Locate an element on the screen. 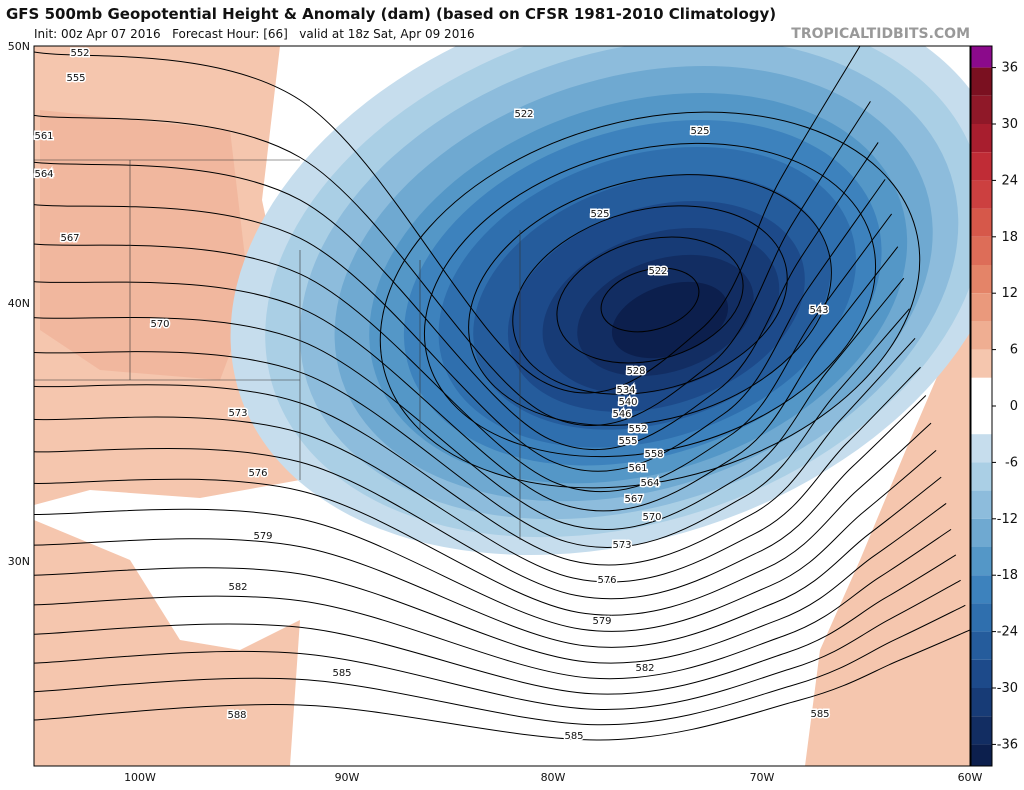 This screenshot has height=790, width=1024. warm-anomaly is located at coordinates (167, 643).